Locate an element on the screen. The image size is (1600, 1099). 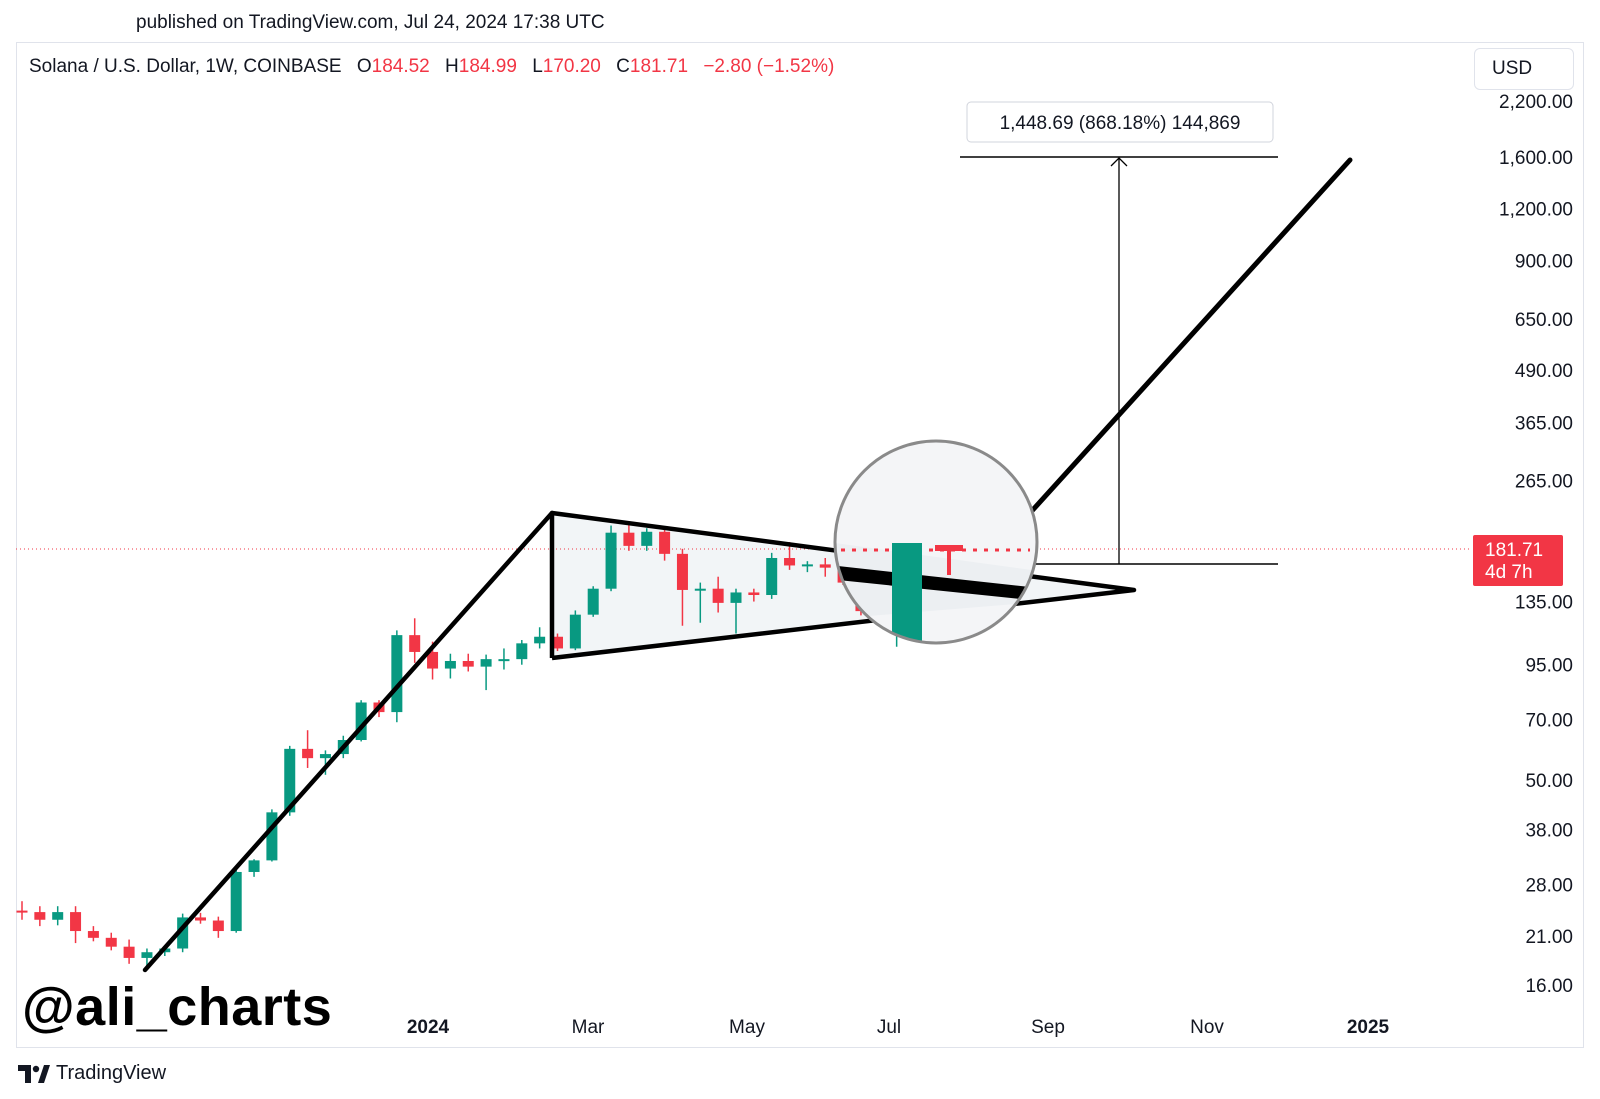
currency-button: USD is located at coordinates (1524, 69).